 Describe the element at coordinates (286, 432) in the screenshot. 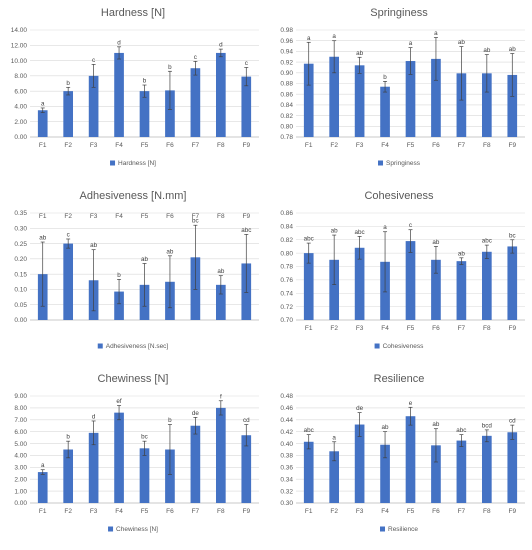

I see `y-tick-label: 0.42` at that location.